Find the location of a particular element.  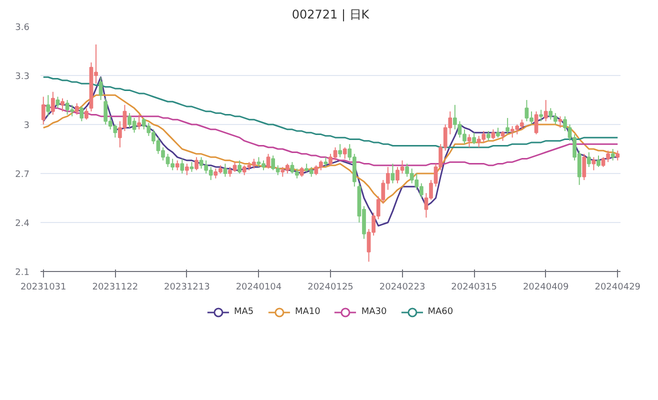

x-tick-label: 20231031 is located at coordinates (43, 287).